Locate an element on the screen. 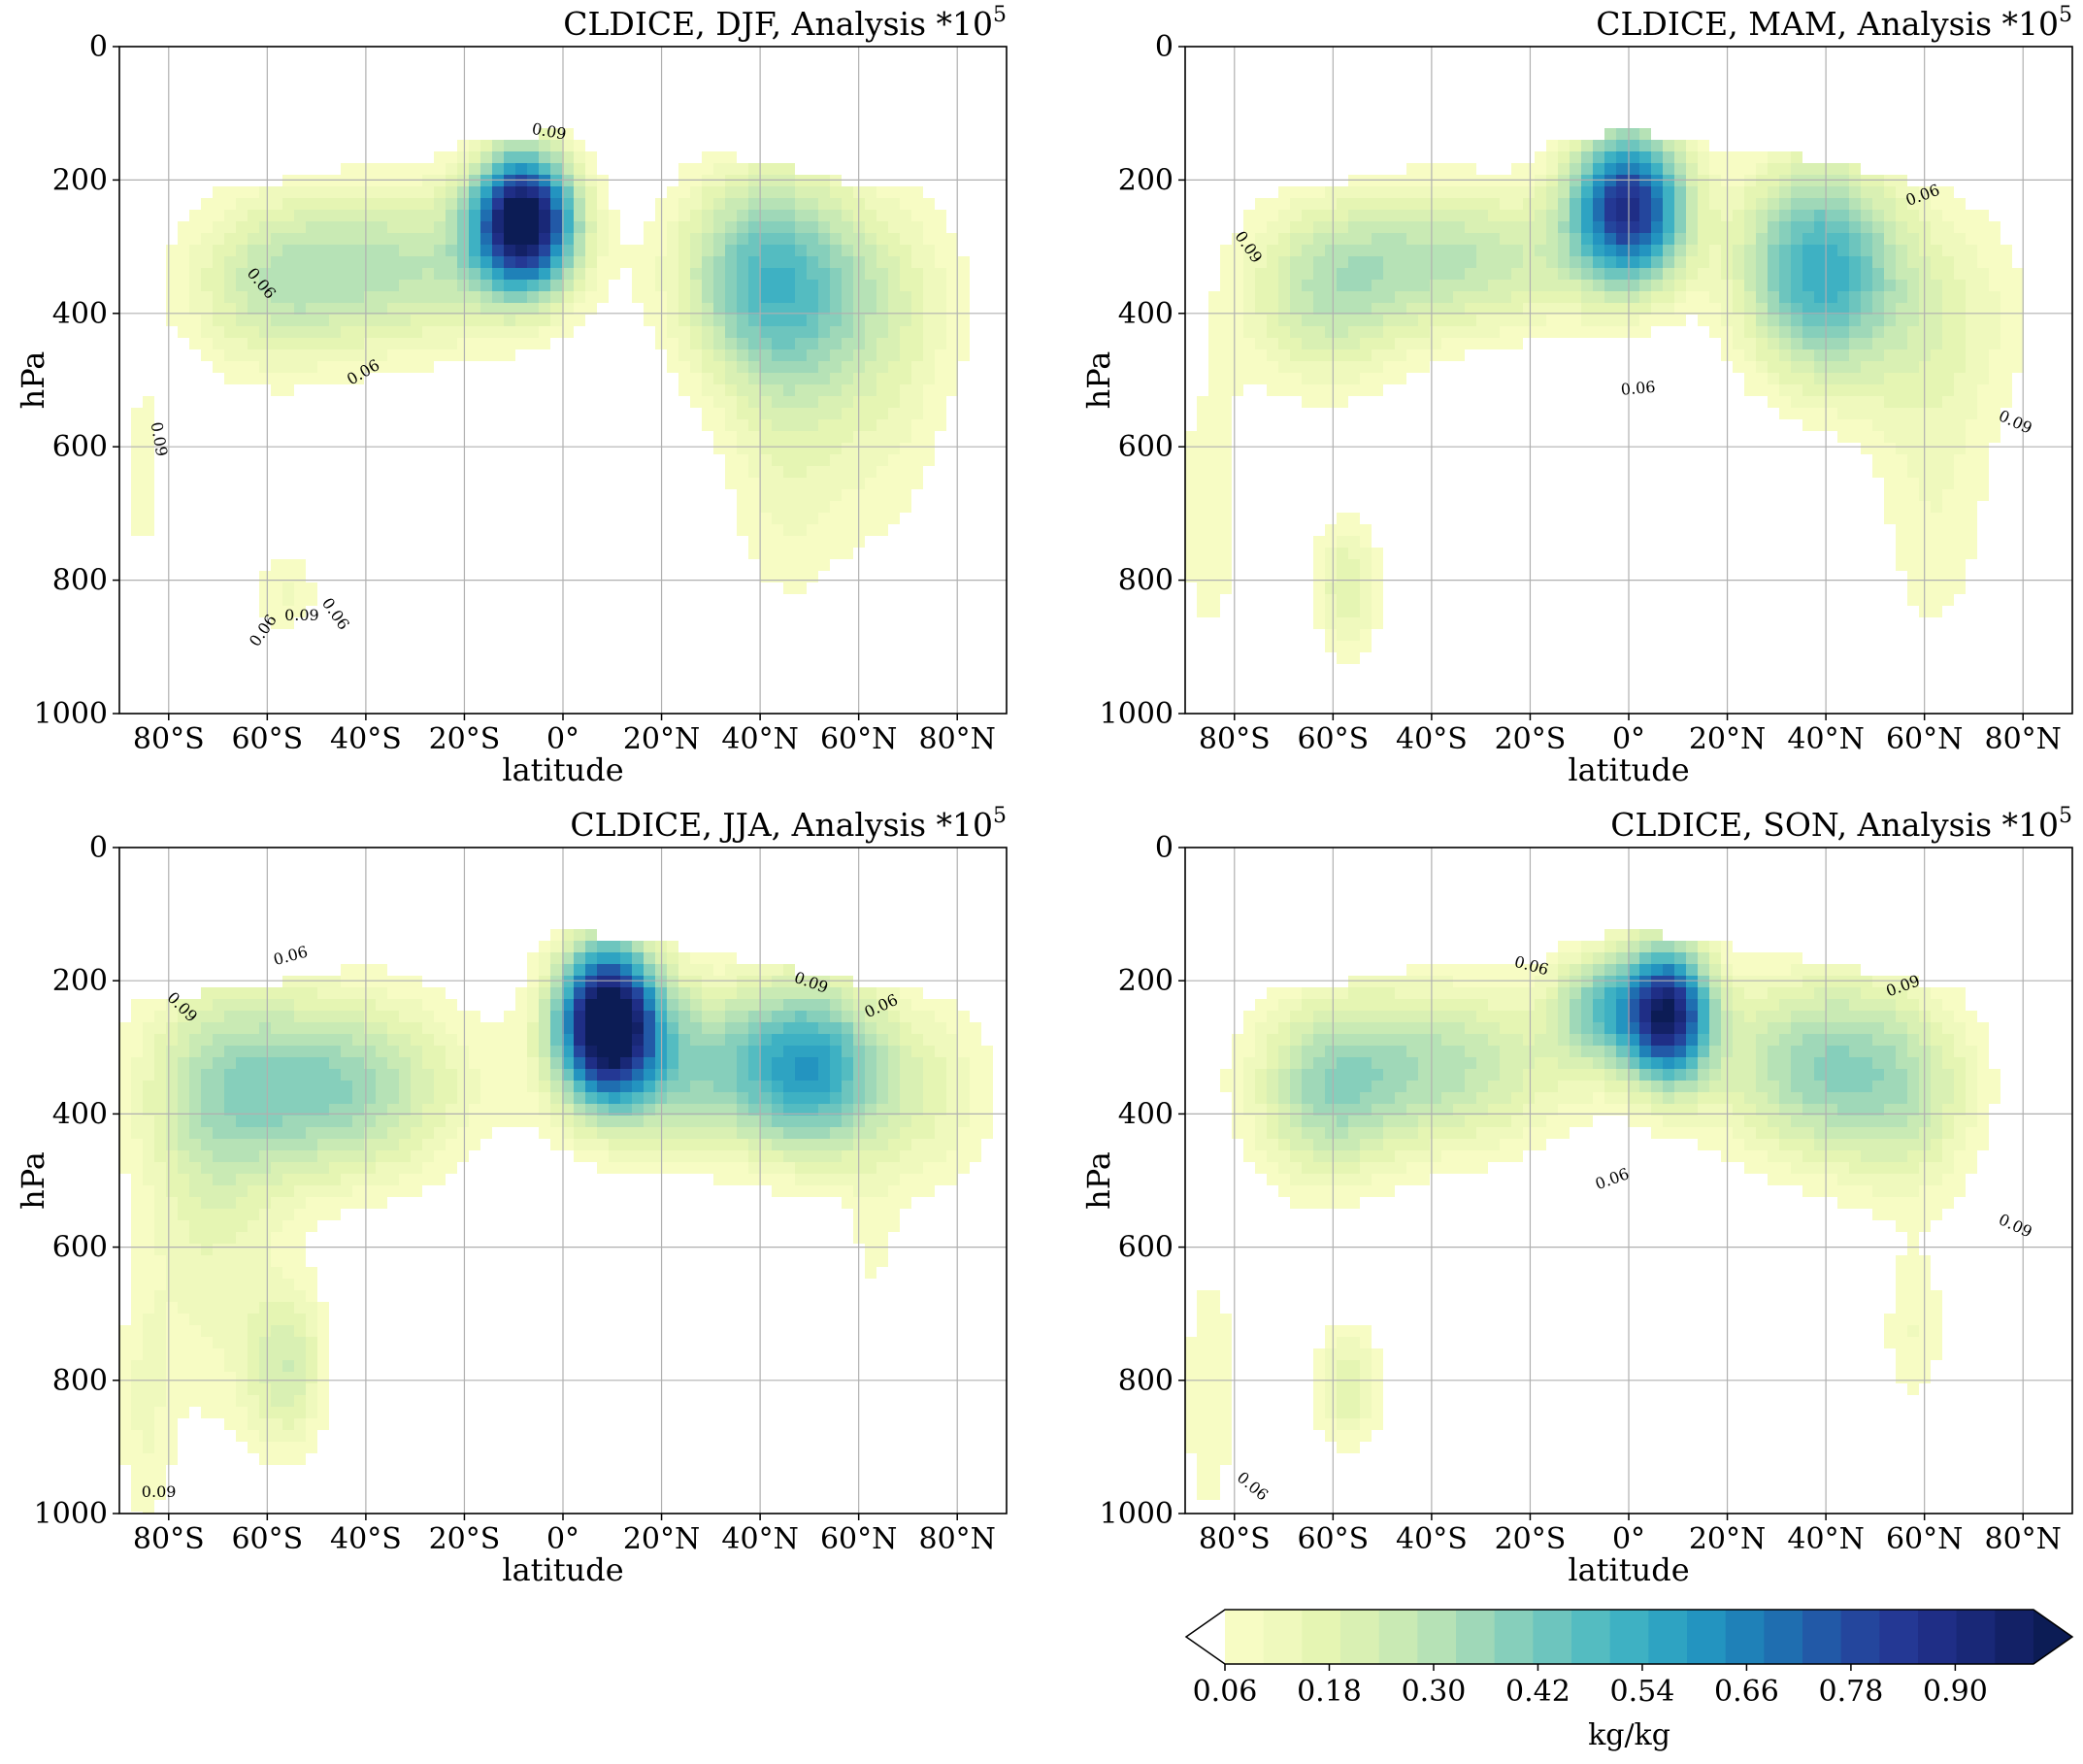  colorbar-unit-label: kg/kg is located at coordinates (1629, 1735).